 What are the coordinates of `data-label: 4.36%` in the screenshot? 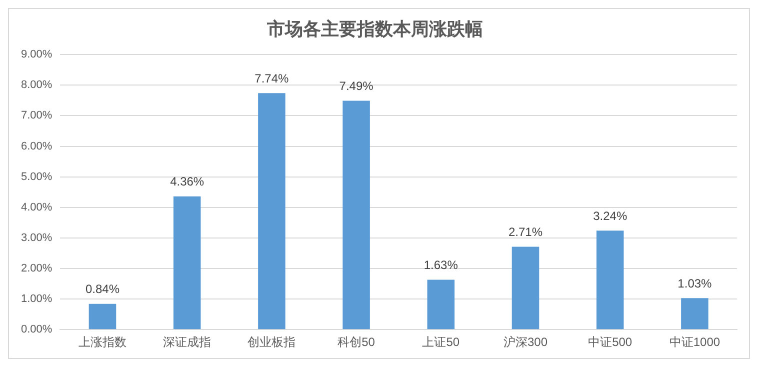 It's located at (187, 181).